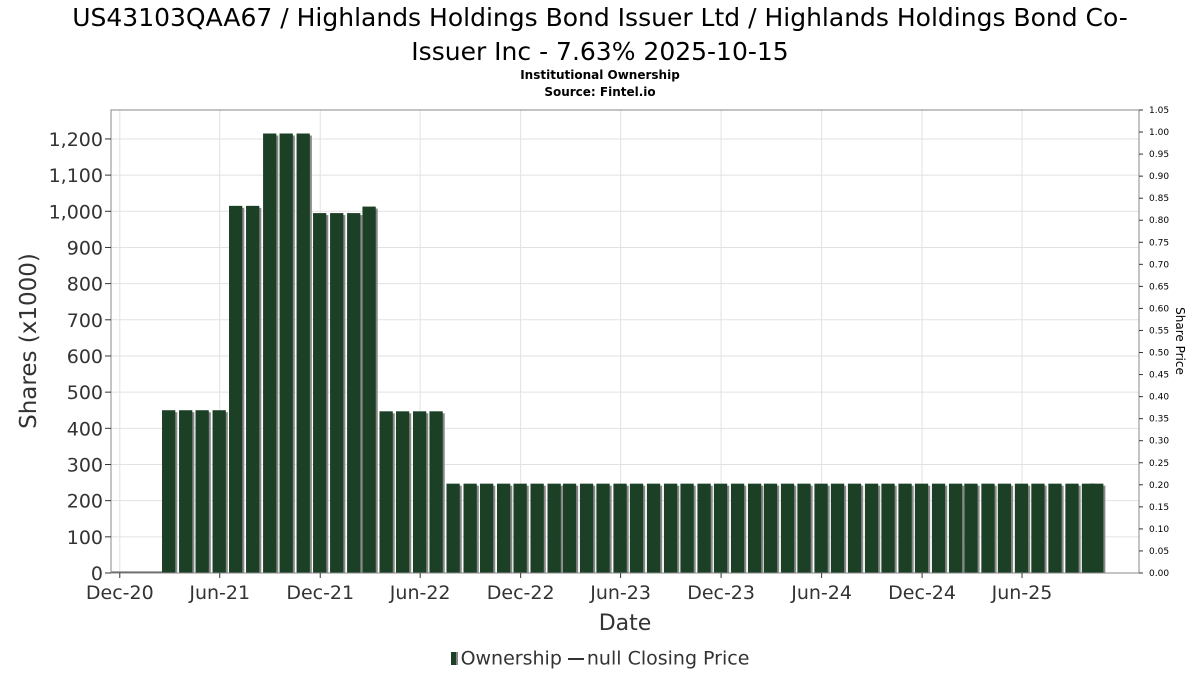 This screenshot has width=1200, height=675. Describe the element at coordinates (76, 212) in the screenshot. I see `y-tick-label: 1,000` at that location.